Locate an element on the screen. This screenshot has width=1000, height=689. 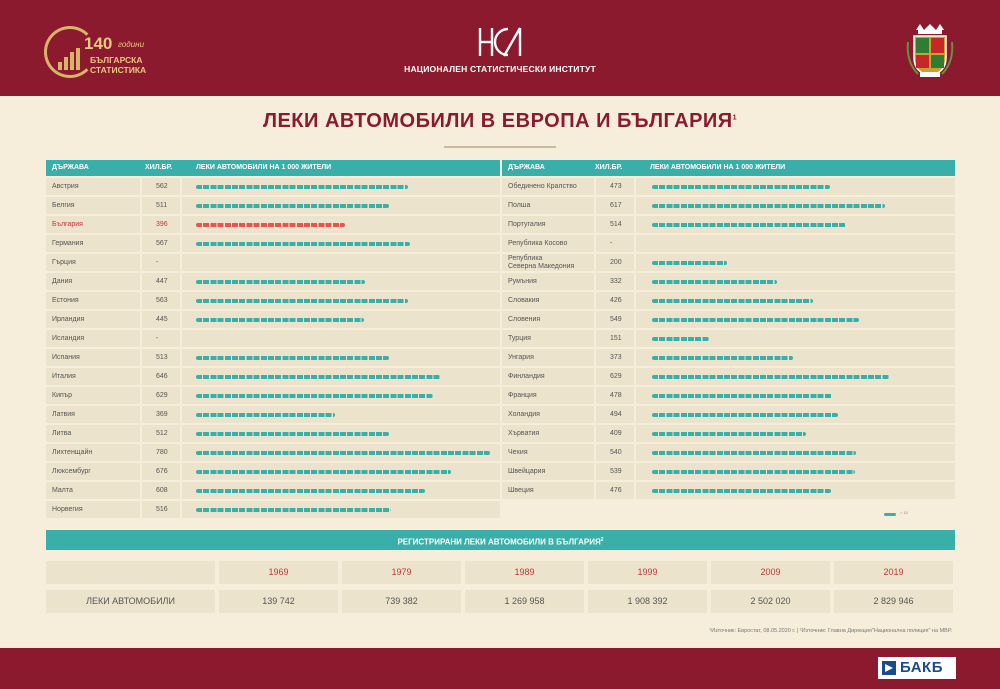
registered-year: 2009 is located at coordinates (770, 572).